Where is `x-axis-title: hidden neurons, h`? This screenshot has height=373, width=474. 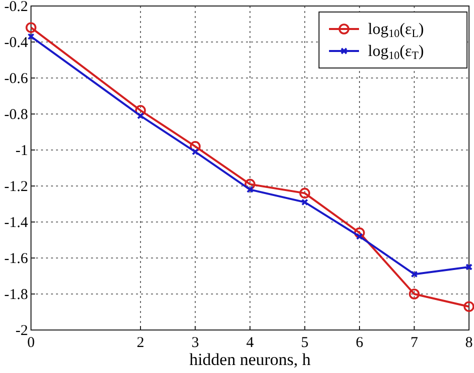 x-axis-title: hidden neurons, h is located at coordinates (250, 359).